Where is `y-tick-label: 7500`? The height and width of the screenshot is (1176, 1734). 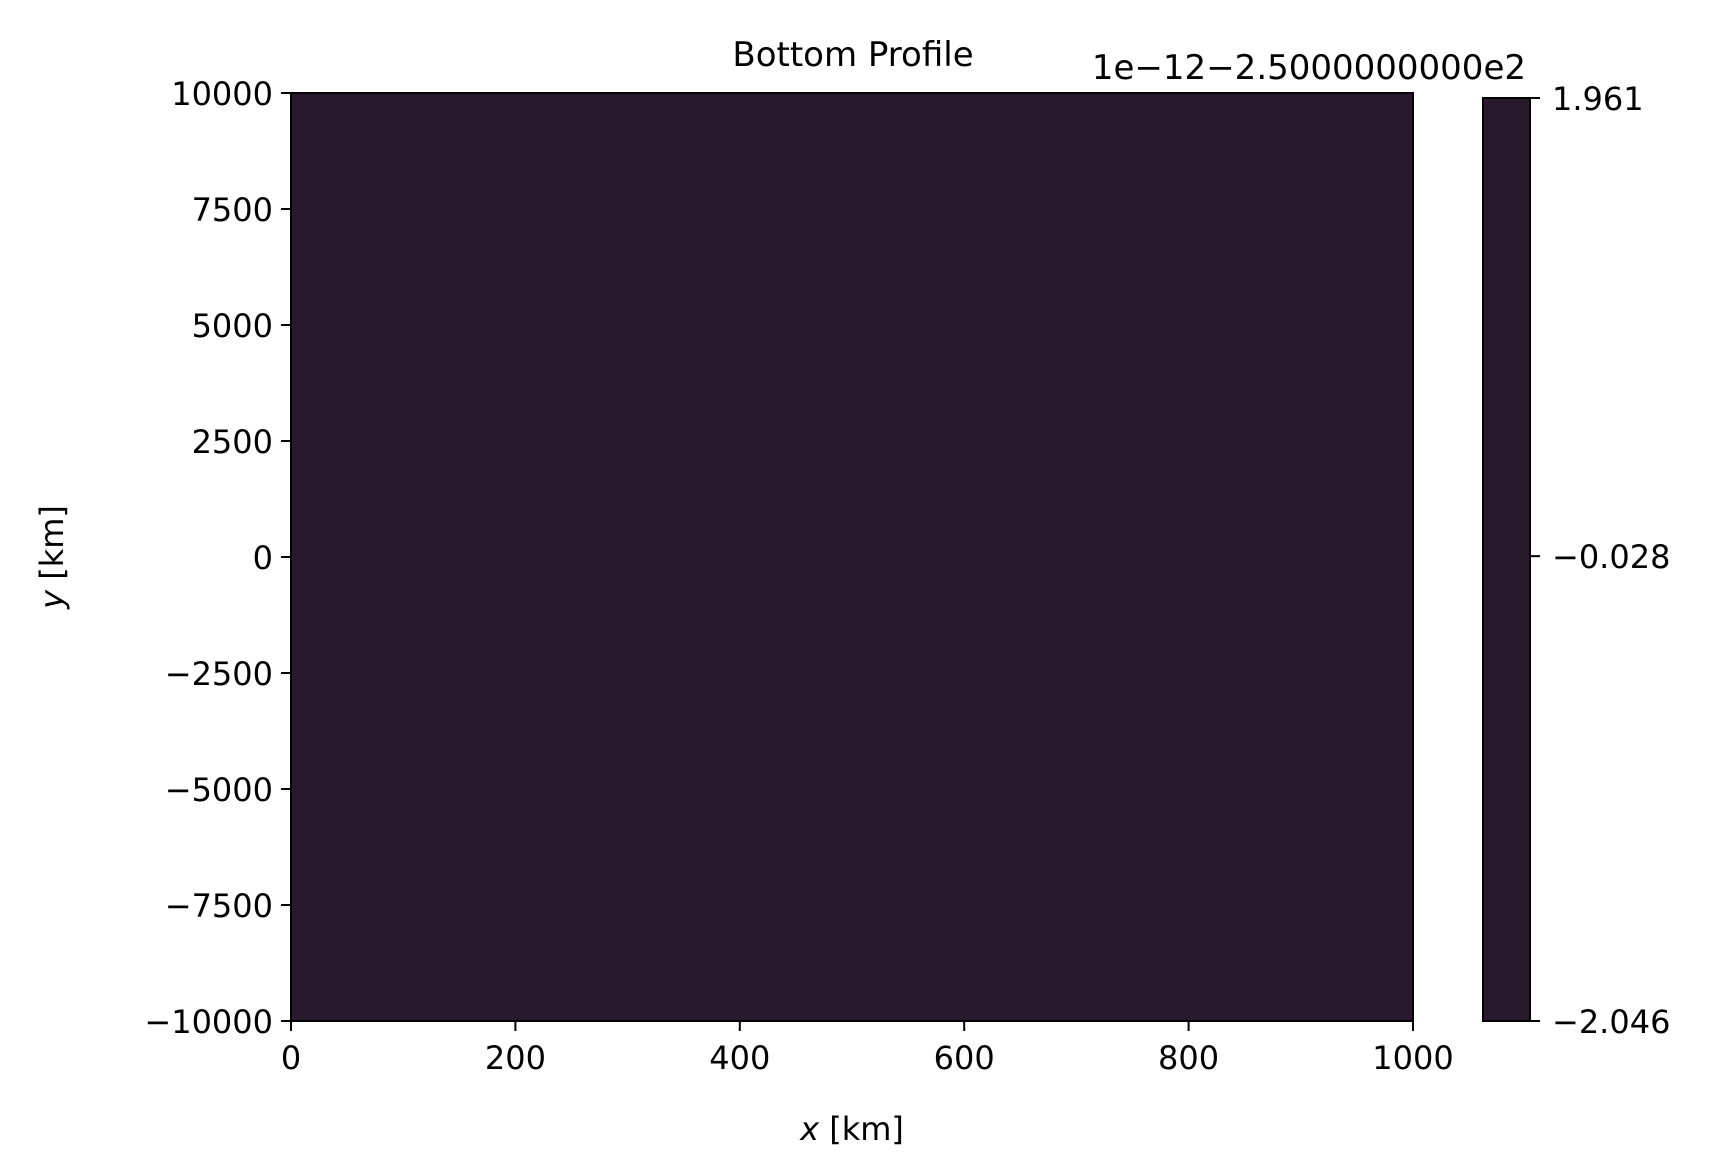 y-tick-label: 7500 is located at coordinates (232, 210).